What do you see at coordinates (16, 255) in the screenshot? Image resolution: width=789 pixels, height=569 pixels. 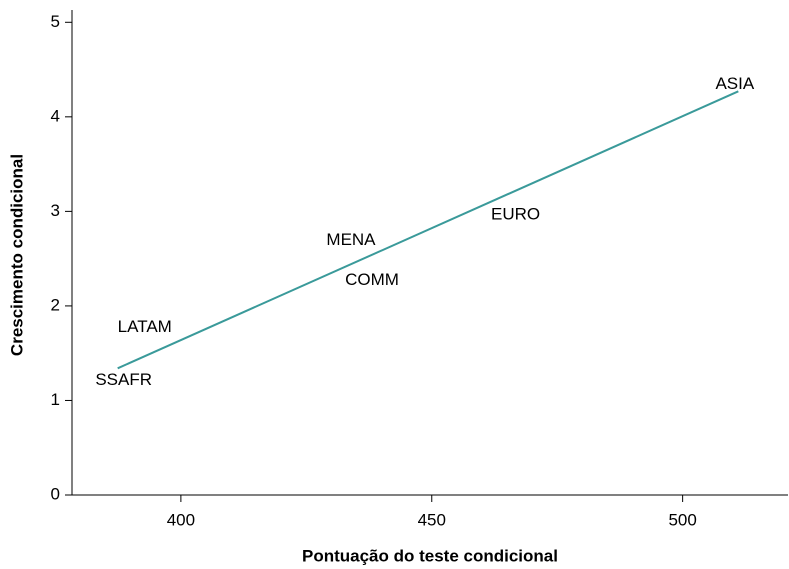 I see `y-axis-title: Crescimento condicional` at bounding box center [16, 255].